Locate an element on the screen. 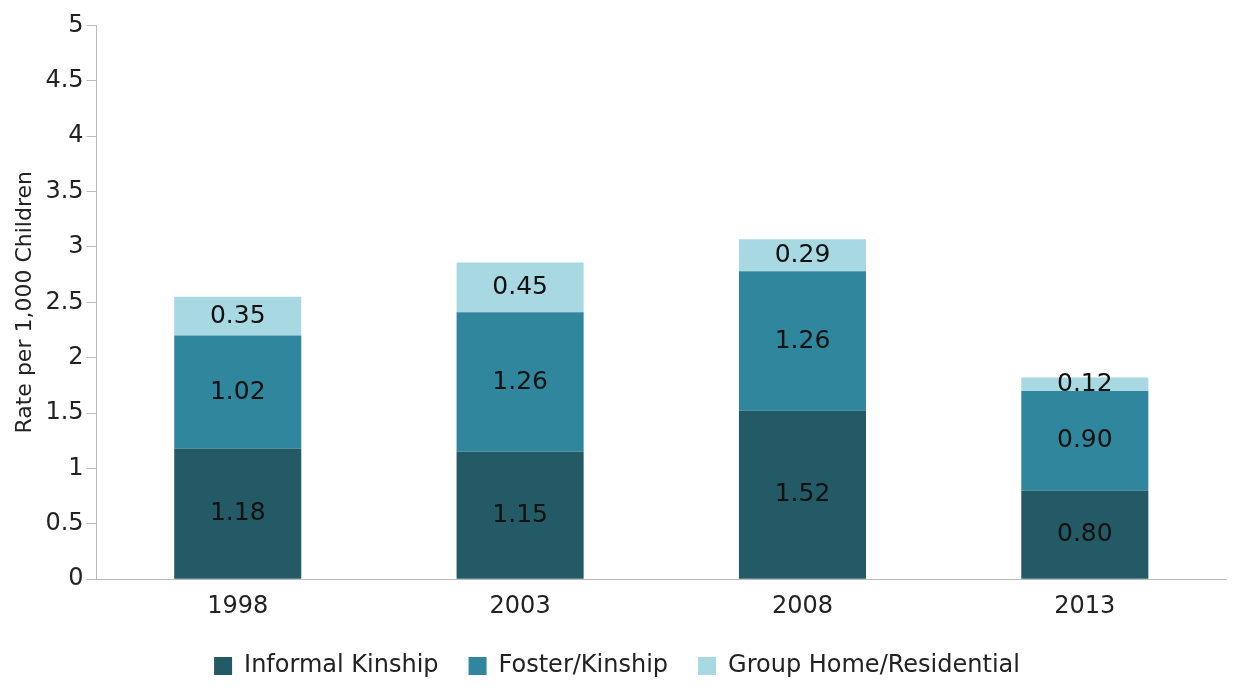  y-tick-label: 5 is located at coordinates (76, 23).